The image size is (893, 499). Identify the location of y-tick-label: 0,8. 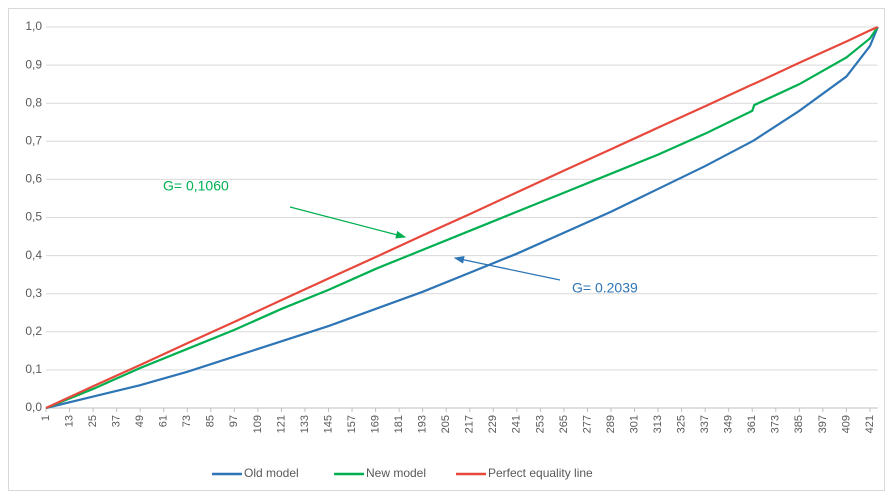
(33, 102).